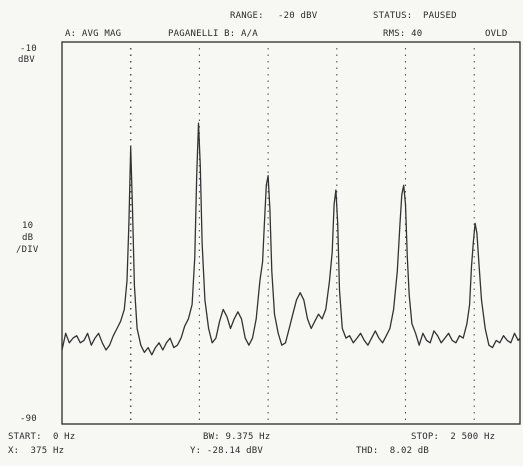  I want to click on trace-label: A: AVG MAG, so click(93, 34).